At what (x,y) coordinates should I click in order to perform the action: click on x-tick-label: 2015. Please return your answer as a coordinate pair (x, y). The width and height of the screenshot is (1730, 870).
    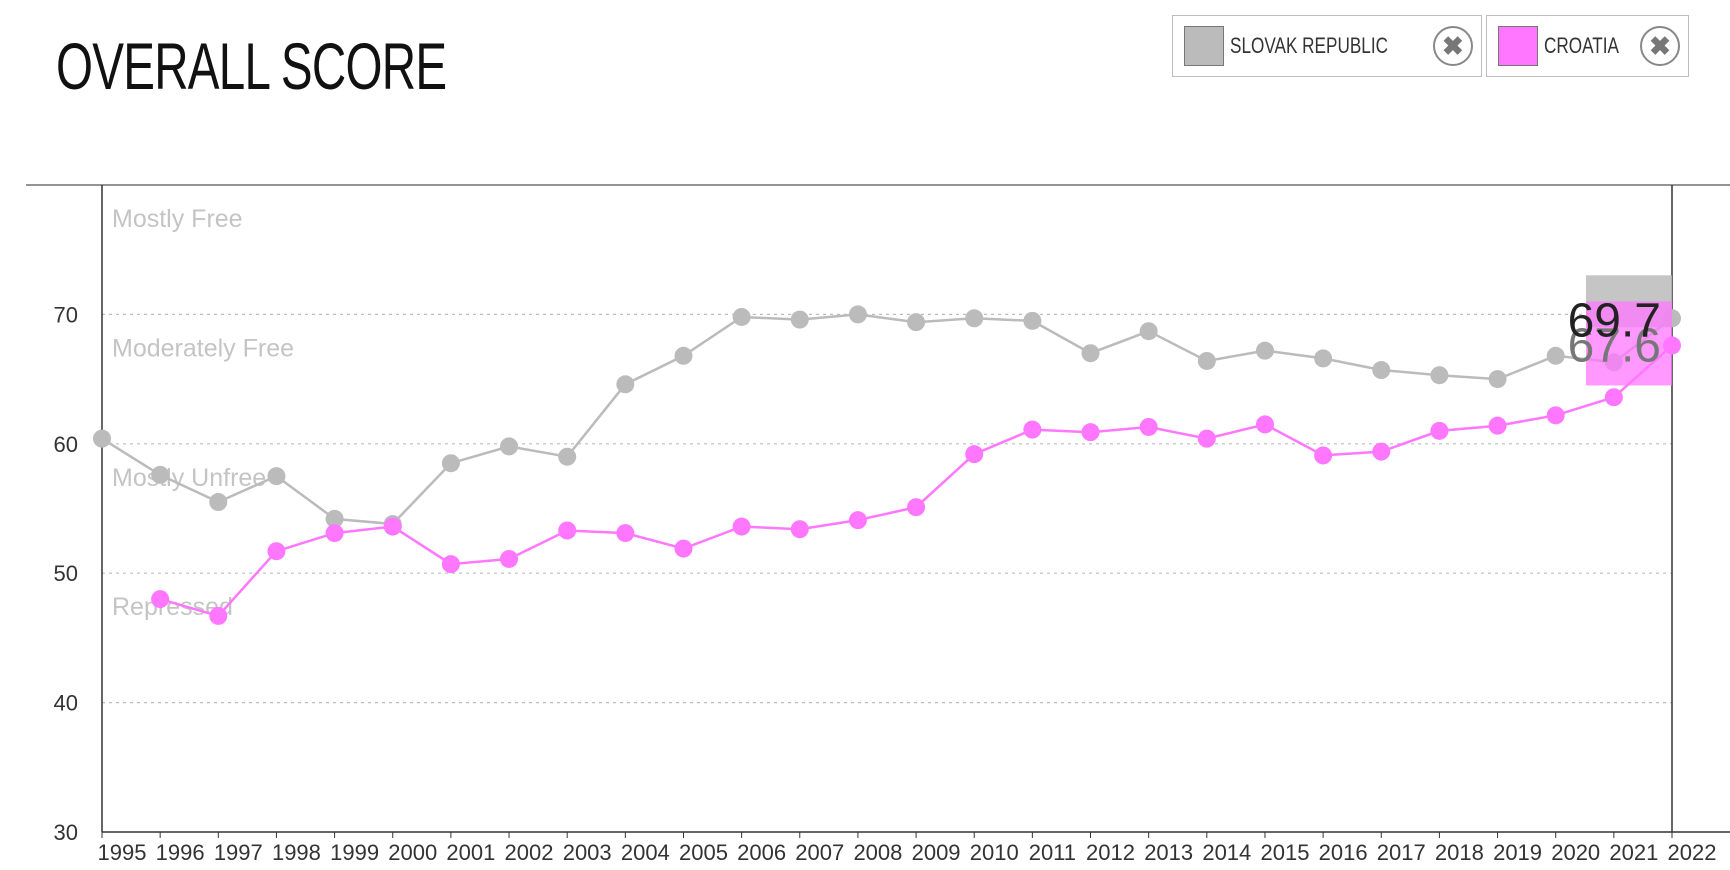
    Looking at the image, I should click on (1284, 852).